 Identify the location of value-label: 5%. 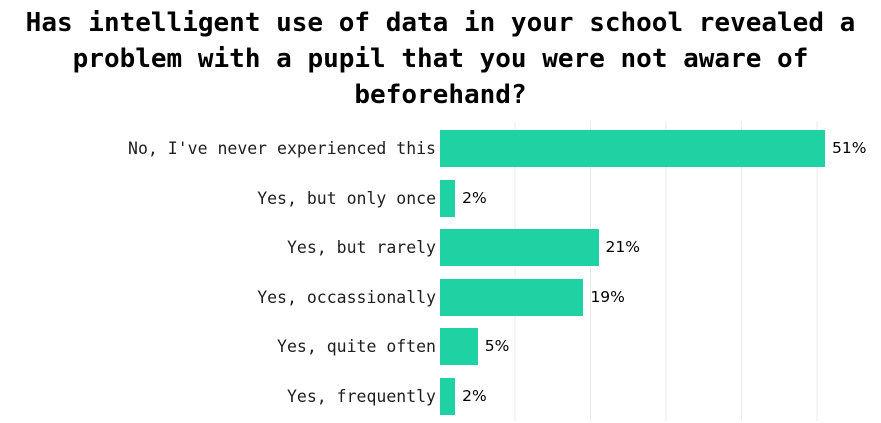
(497, 346).